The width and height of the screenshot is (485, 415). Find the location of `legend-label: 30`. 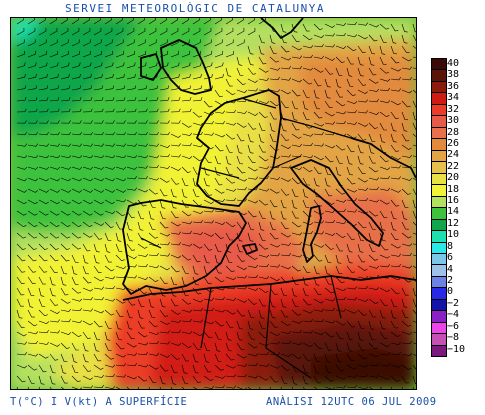

legend-label: 30 is located at coordinates (453, 121).